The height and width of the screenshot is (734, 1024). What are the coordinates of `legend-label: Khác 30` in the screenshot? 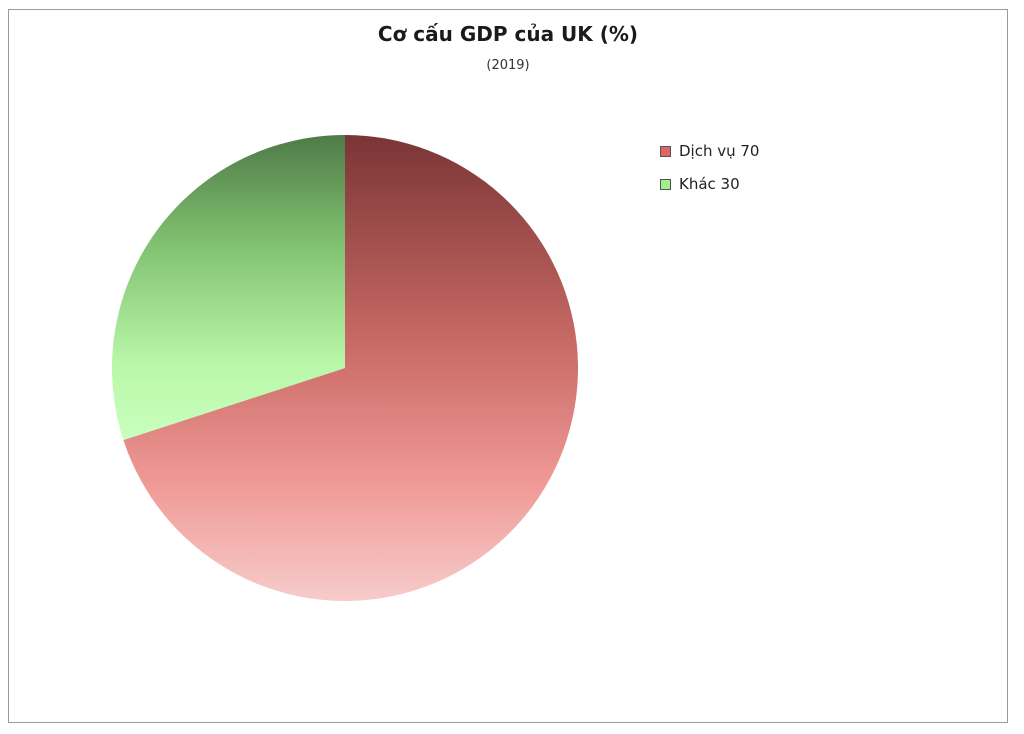 It's located at (709, 184).